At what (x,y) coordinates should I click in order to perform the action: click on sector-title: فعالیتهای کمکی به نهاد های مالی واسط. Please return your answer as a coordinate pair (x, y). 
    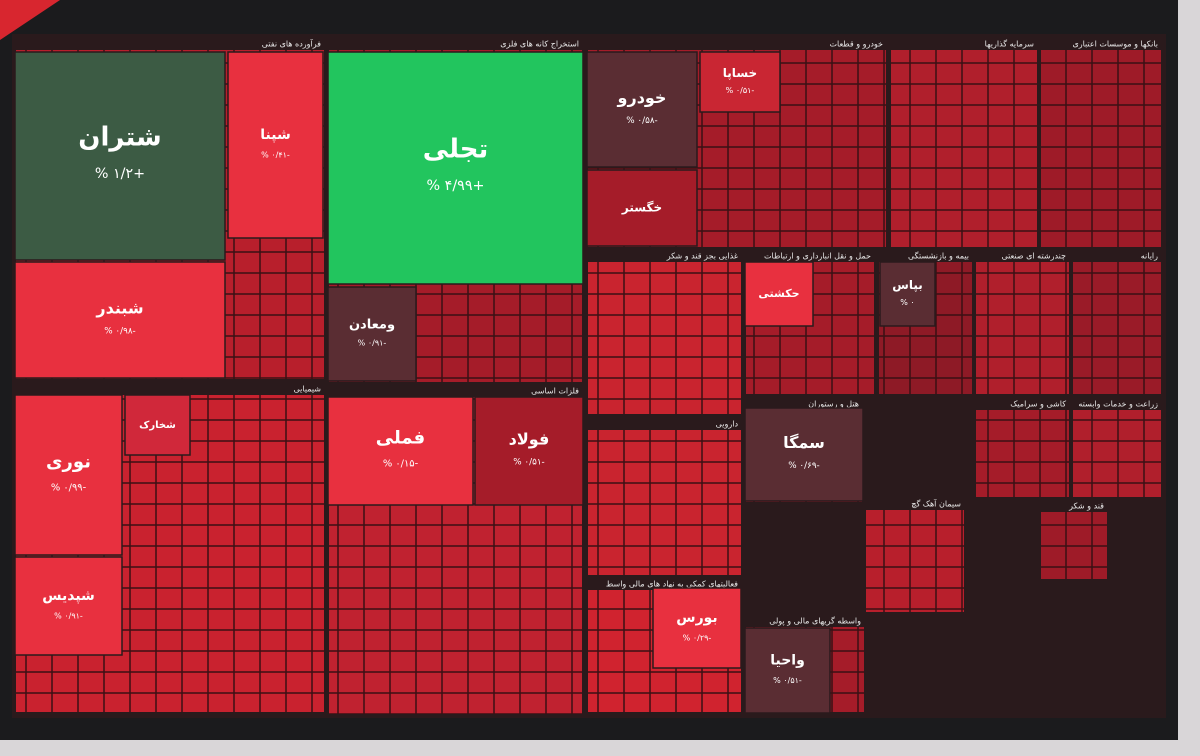
    Looking at the image, I should click on (672, 584).